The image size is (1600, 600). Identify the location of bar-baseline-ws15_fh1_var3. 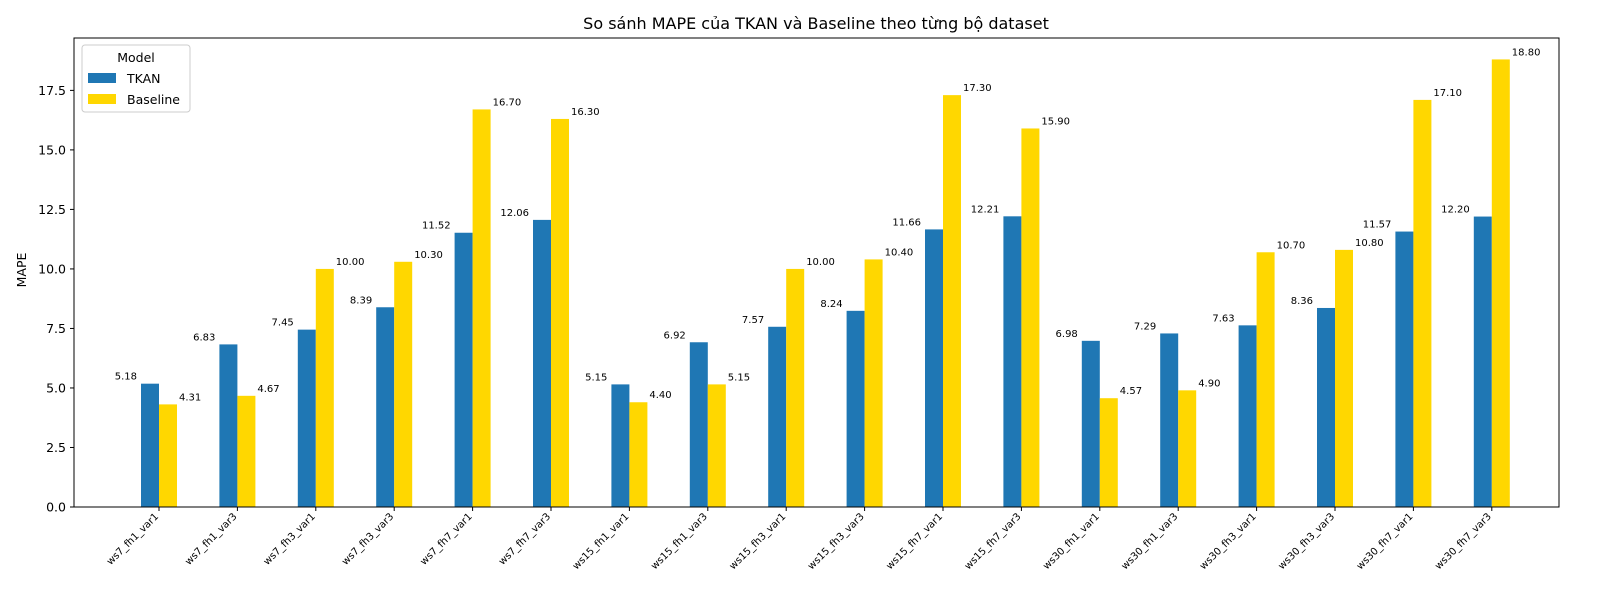
(716, 445).